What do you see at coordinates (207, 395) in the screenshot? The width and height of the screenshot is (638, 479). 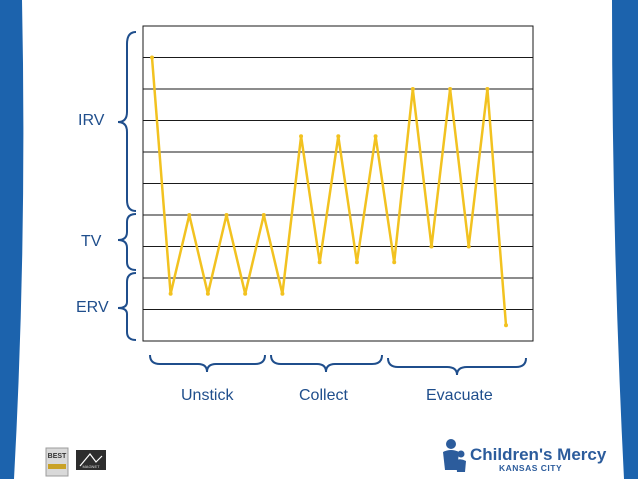 I see `unstick-label: Unstick` at bounding box center [207, 395].